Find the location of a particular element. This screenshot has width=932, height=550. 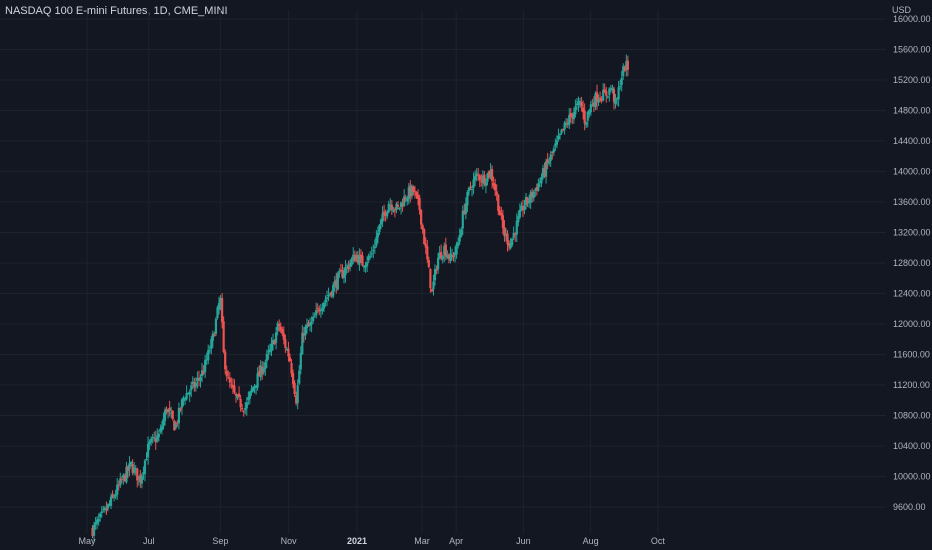

x-tick-label: Apr is located at coordinates (456, 541).